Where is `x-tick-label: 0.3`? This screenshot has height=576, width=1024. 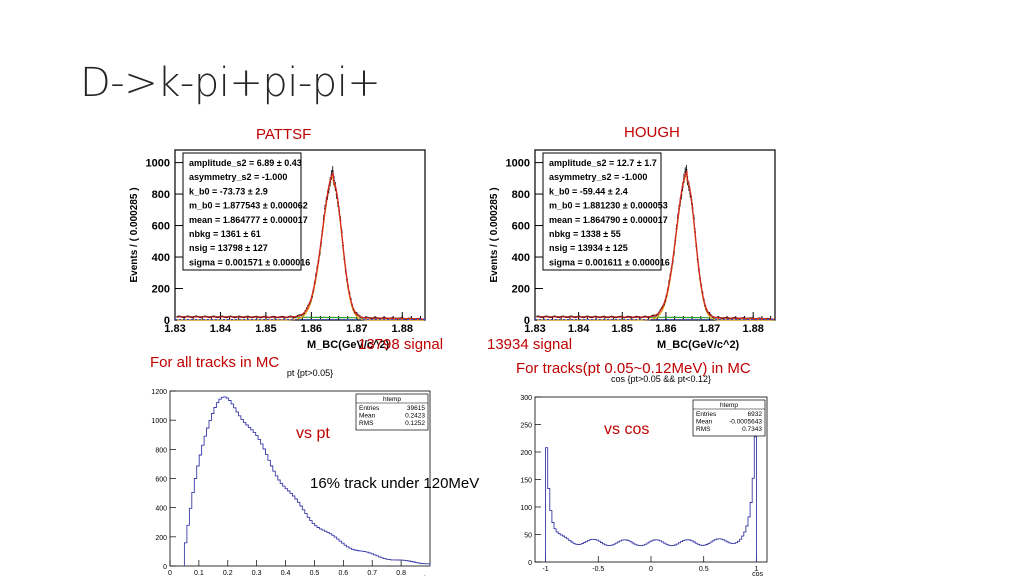
x-tick-label: 0.3 is located at coordinates (257, 573).